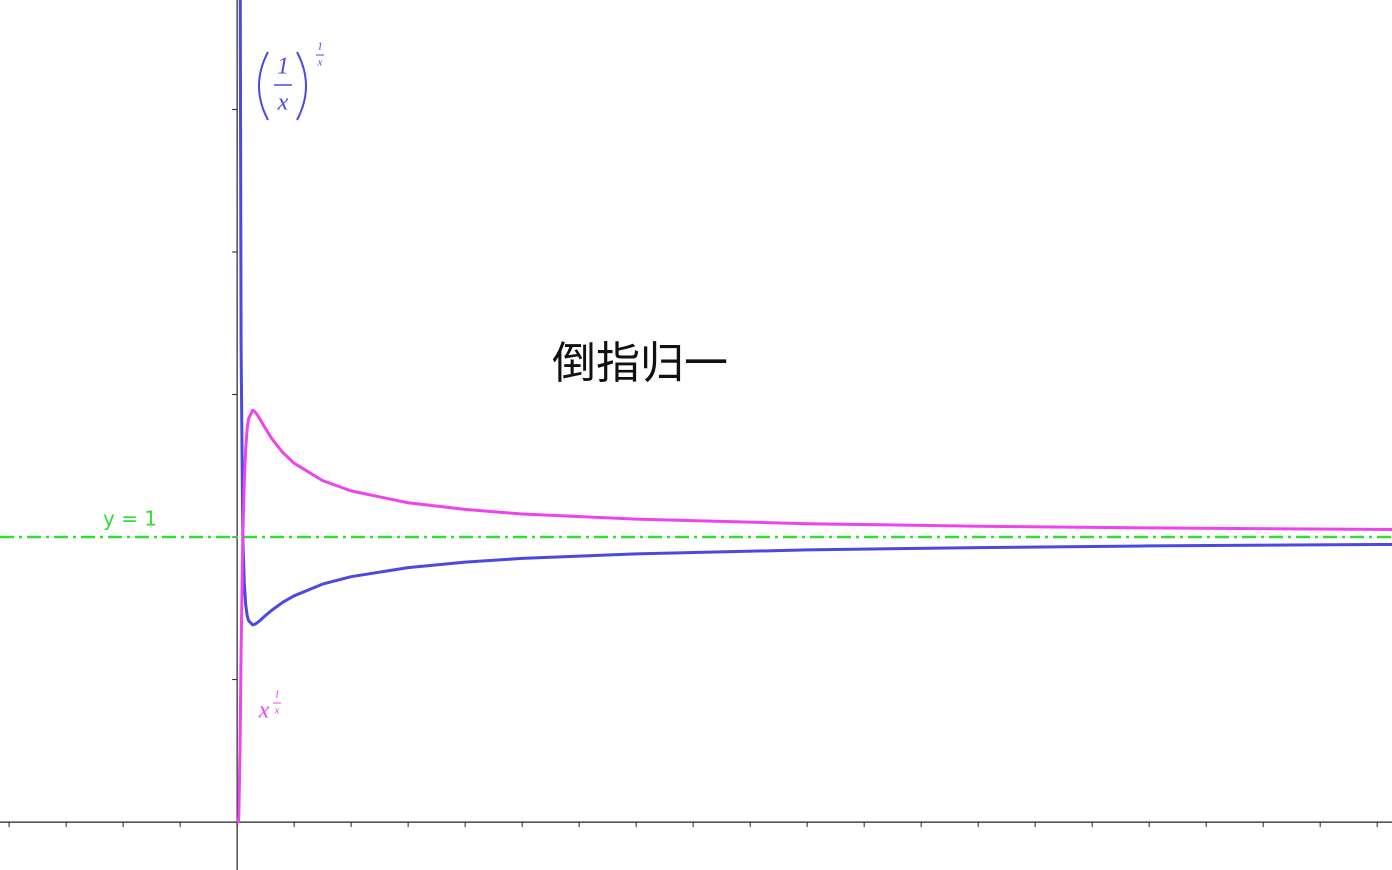 This screenshot has width=1392, height=870. What do you see at coordinates (301, 86) in the screenshot?
I see `paren-right` at bounding box center [301, 86].